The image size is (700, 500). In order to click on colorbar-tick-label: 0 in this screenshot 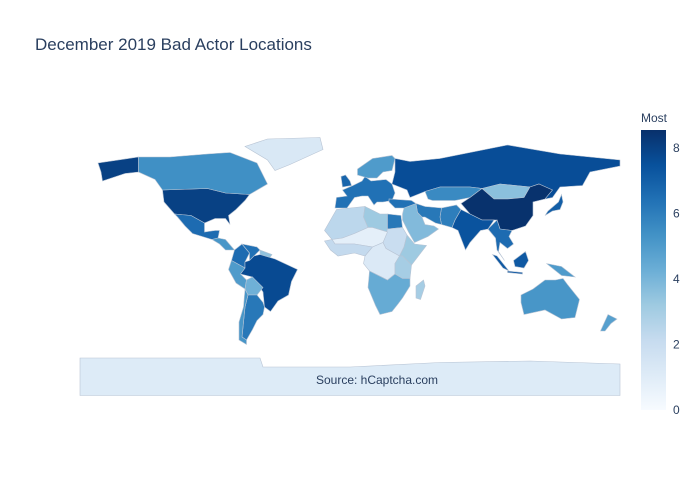, I will do `click(676, 410)`.